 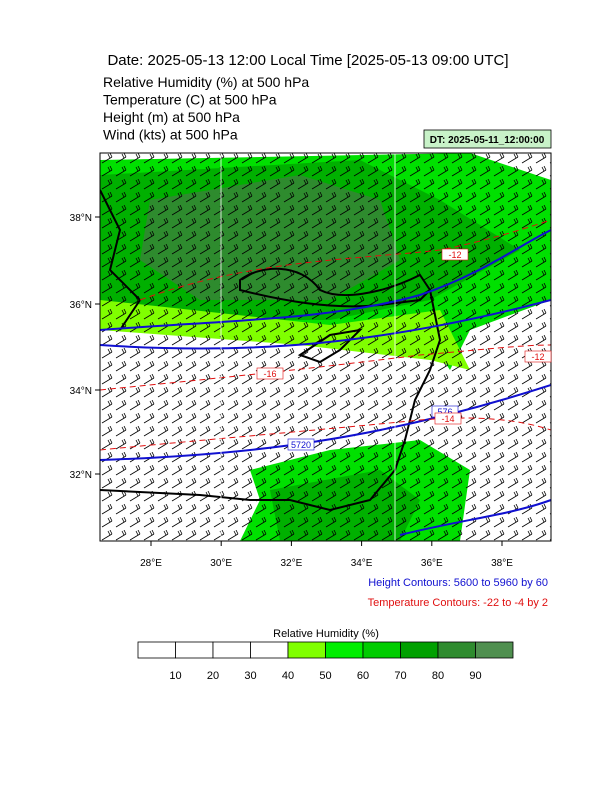 I want to click on colorbar-label: 10, so click(x=175, y=676).